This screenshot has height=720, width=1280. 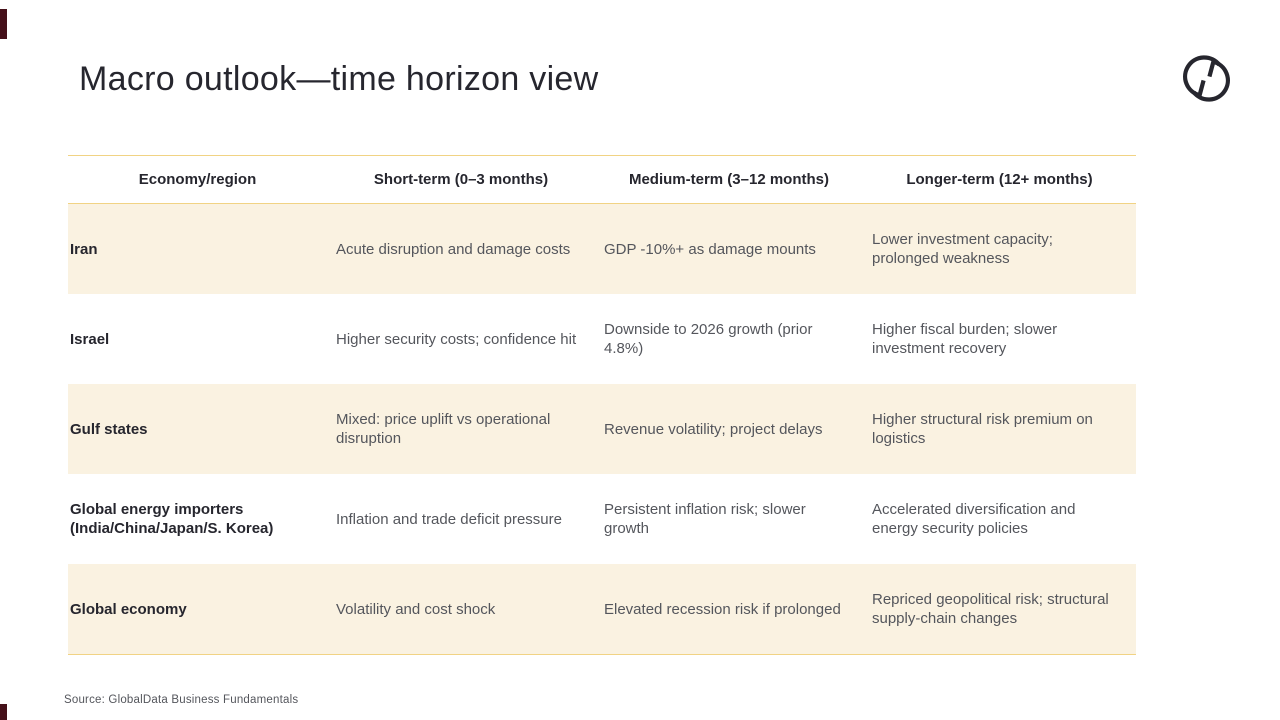 I want to click on column-header-medium-term: Medium-term (3–12 months), so click(x=729, y=179).